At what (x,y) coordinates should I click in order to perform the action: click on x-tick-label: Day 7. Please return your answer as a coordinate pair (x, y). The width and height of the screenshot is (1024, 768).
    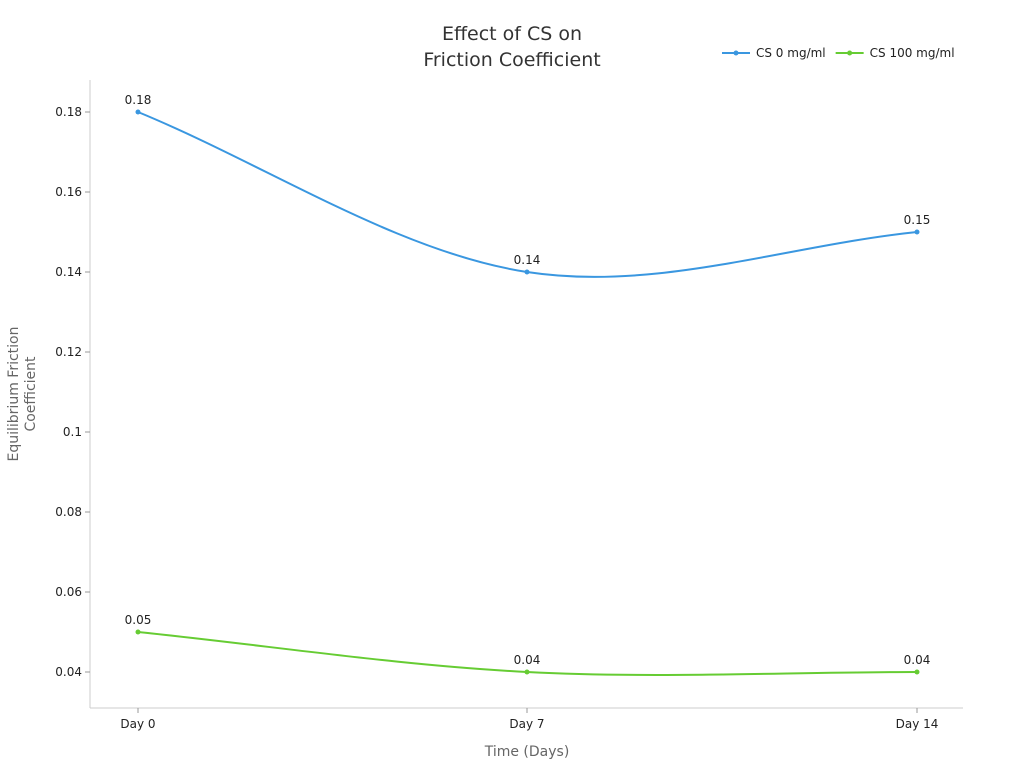
    Looking at the image, I should click on (526, 724).